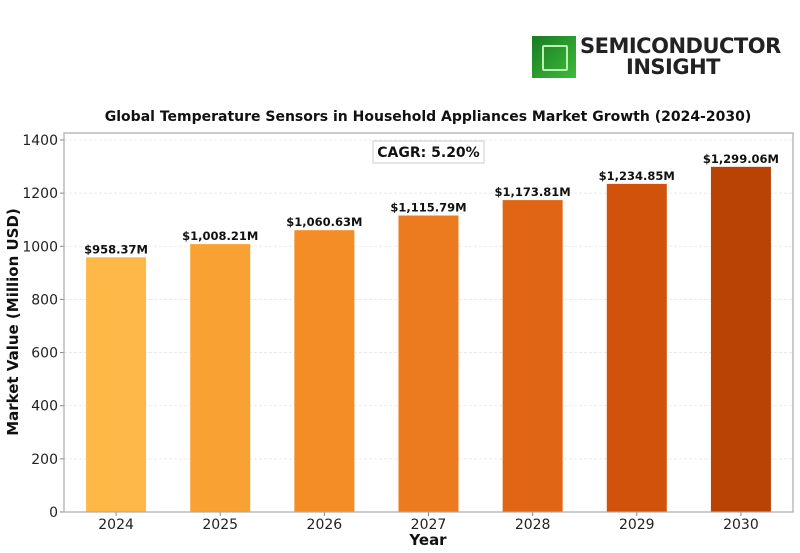 Image resolution: width=800 pixels, height=553 pixels. I want to click on data-label: $1,173.81M, so click(533, 192).